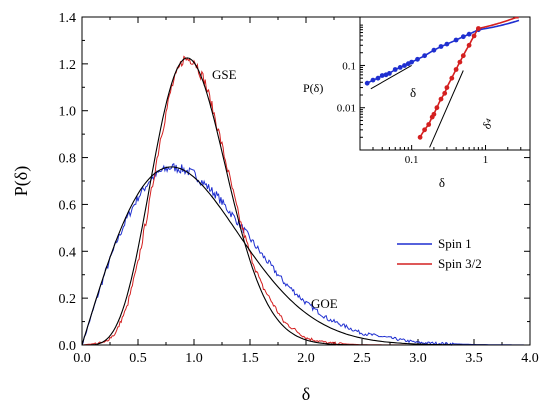 The image size is (551, 405). Describe the element at coordinates (313, 88) in the screenshot. I see `inset-y-axis-label: P(δ)` at that location.